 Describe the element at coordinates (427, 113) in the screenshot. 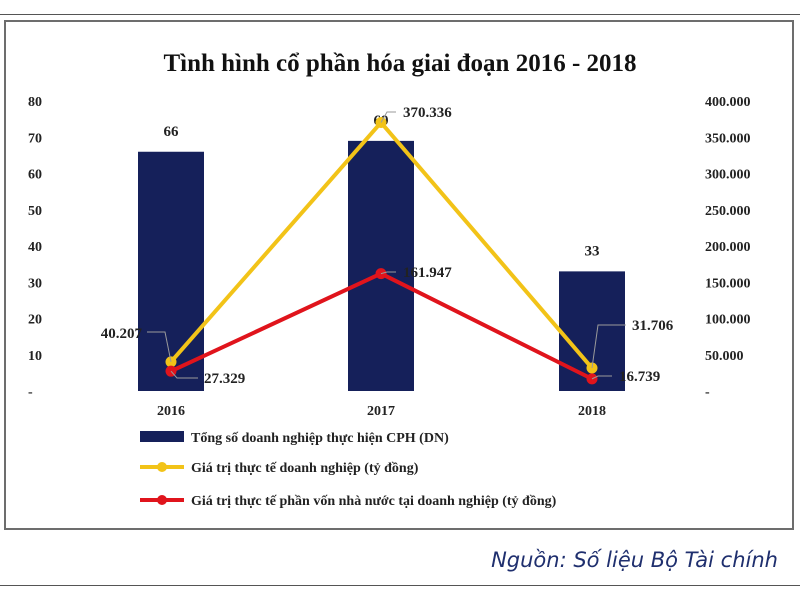

I see `line-data-label: 370.336` at that location.